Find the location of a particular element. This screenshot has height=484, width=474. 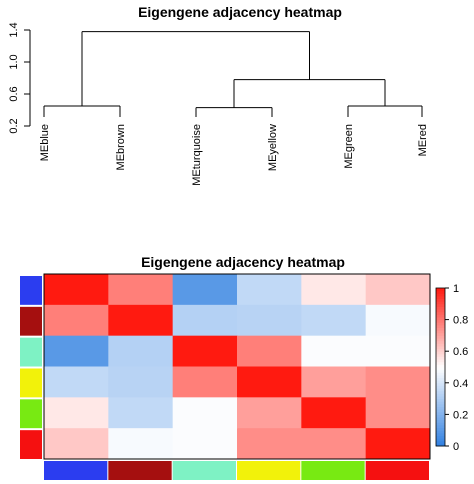

colorbar-tick-label: 0.8 is located at coordinates (460, 321).